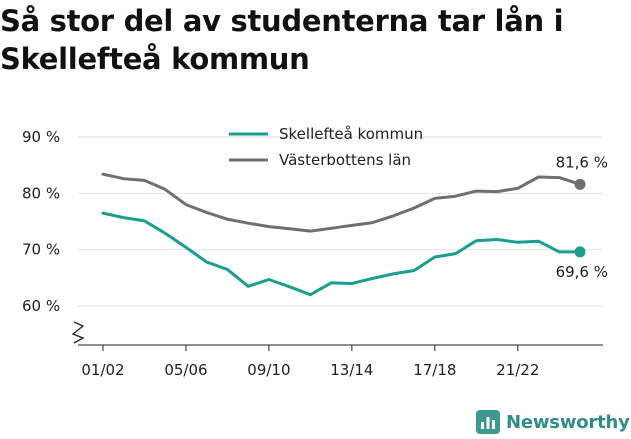 This screenshot has height=439, width=631. Describe the element at coordinates (345, 160) in the screenshot. I see `legend-label: Västerbottens län` at that location.